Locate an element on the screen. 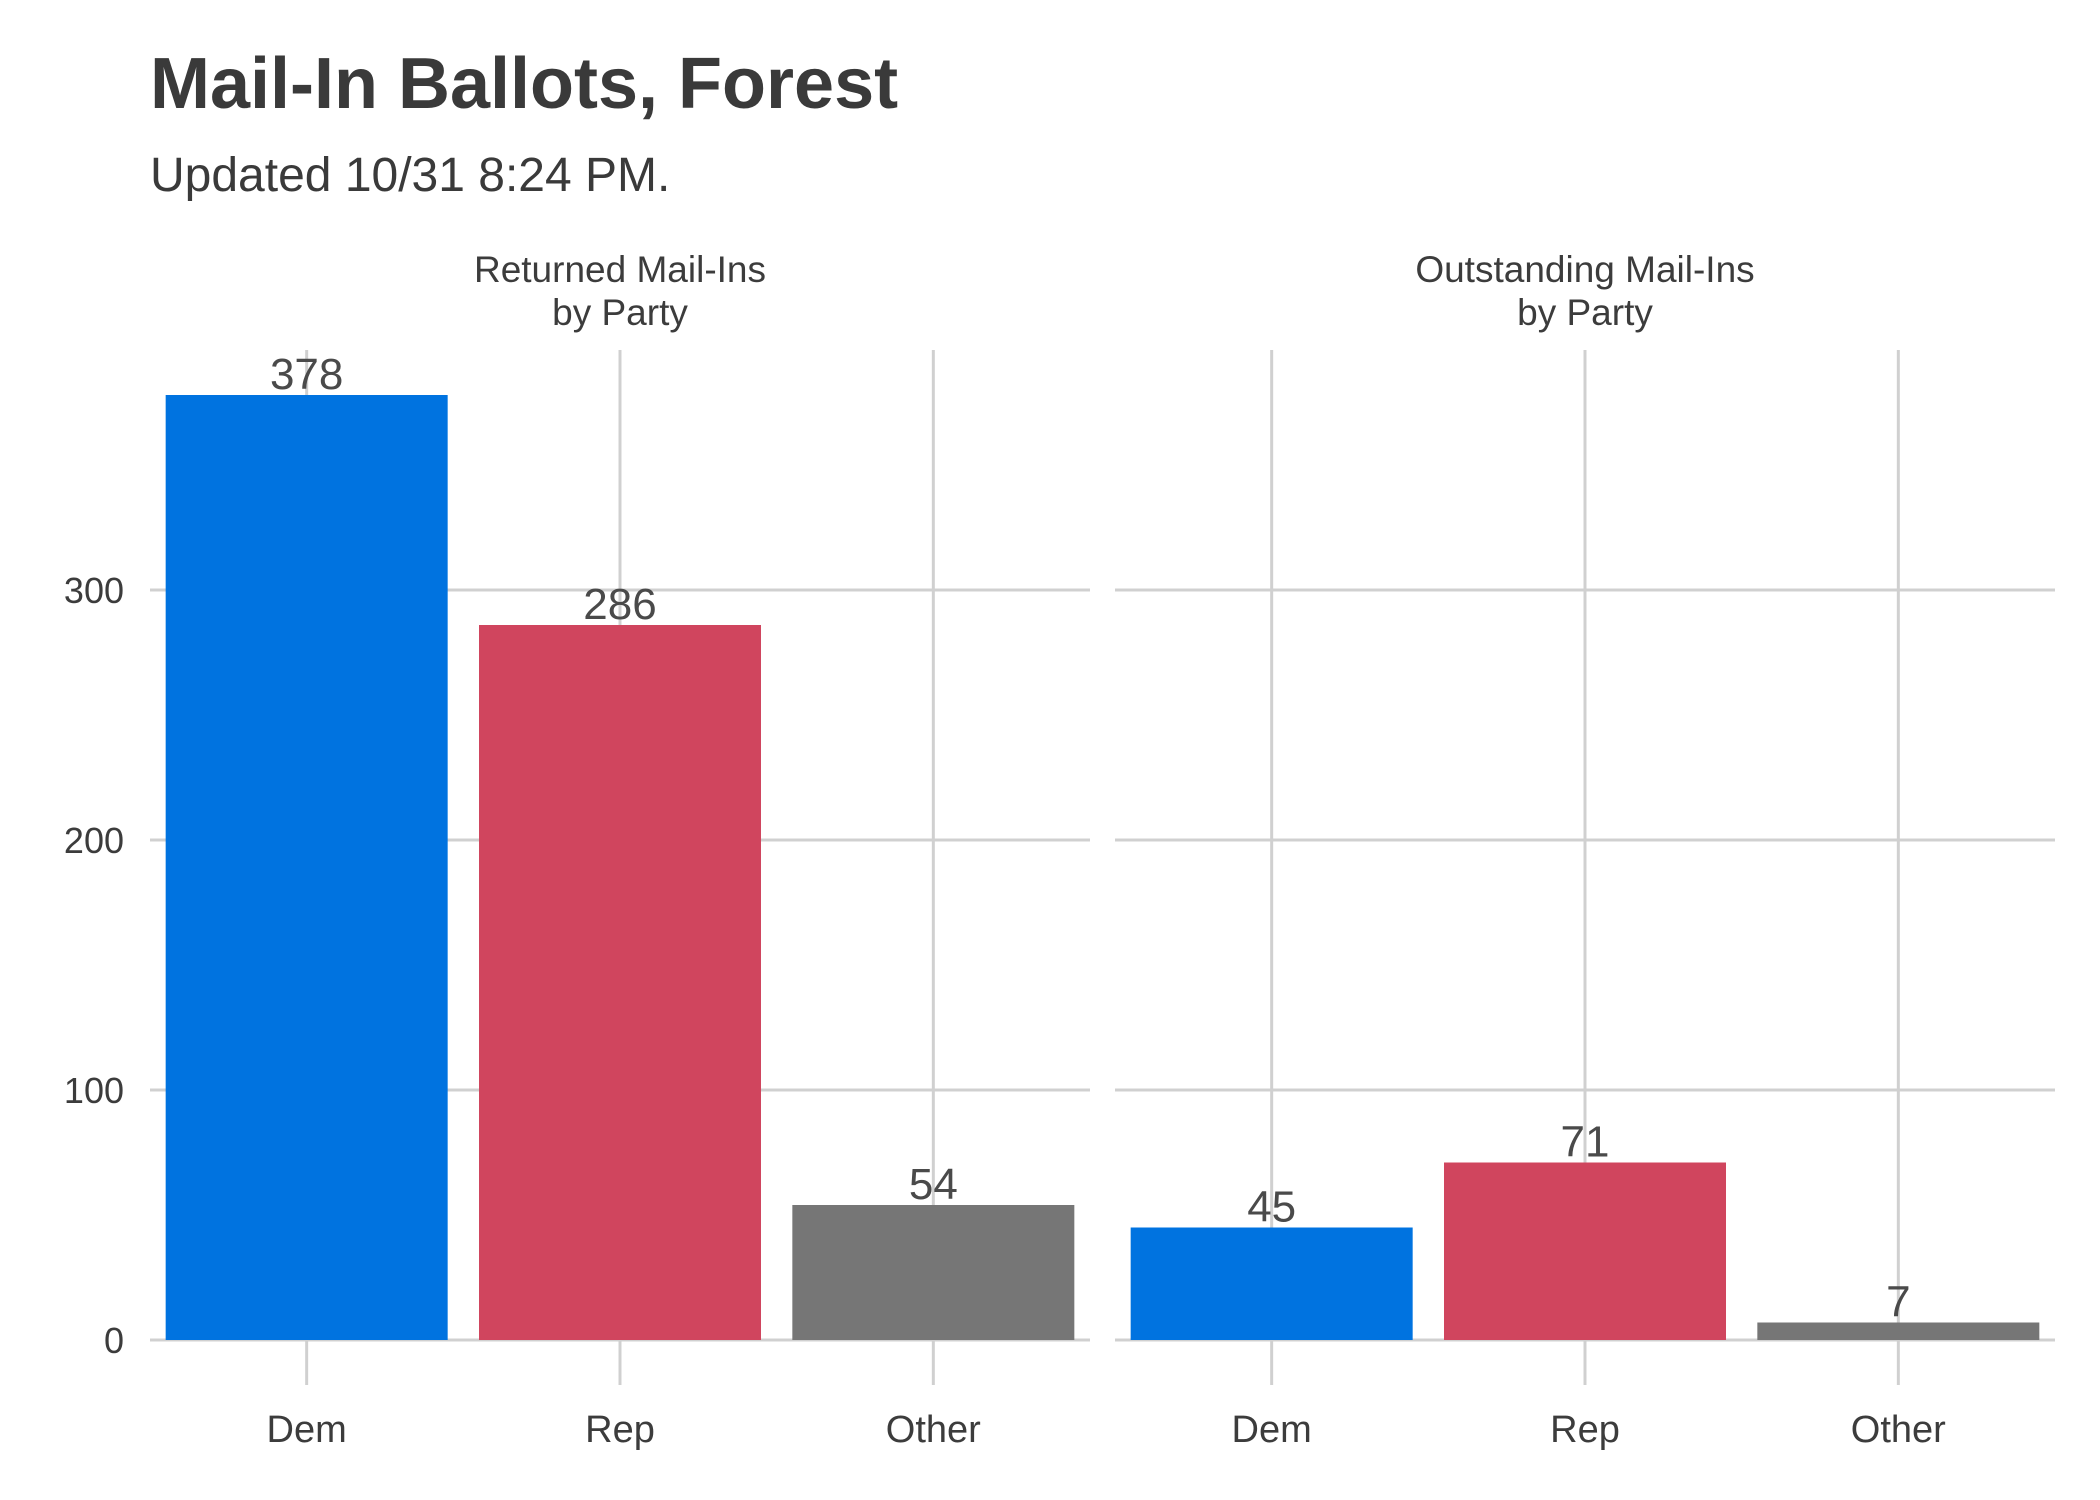  panel-title: Outstanding Mail-Ins is located at coordinates (1584, 269).